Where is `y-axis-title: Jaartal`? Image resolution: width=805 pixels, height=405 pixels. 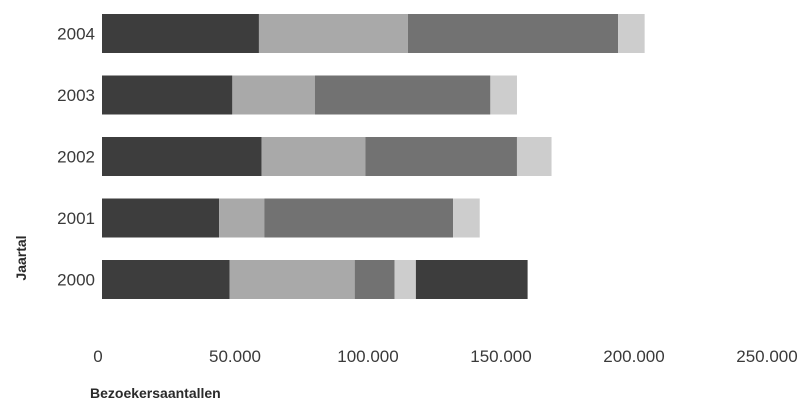
y-axis-title: Jaartal is located at coordinates (21, 257).